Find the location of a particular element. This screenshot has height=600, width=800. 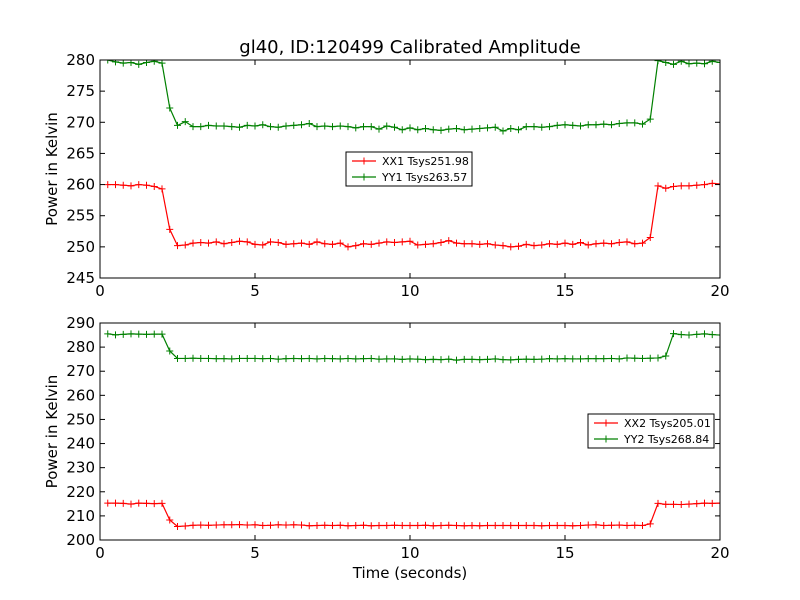

x-tick-label: 0 is located at coordinates (100, 291).